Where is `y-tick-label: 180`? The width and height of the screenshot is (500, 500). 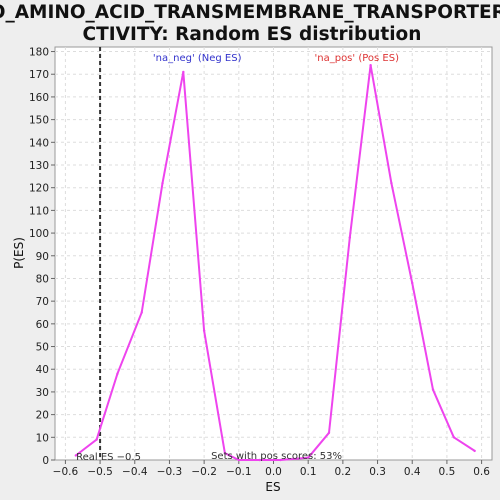
y-tick-label: 180 is located at coordinates (39, 53).